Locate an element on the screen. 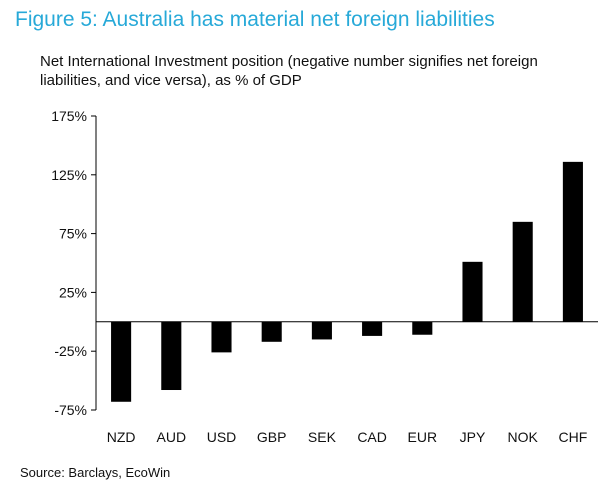  y-tick-label: 175% is located at coordinates (69, 116).